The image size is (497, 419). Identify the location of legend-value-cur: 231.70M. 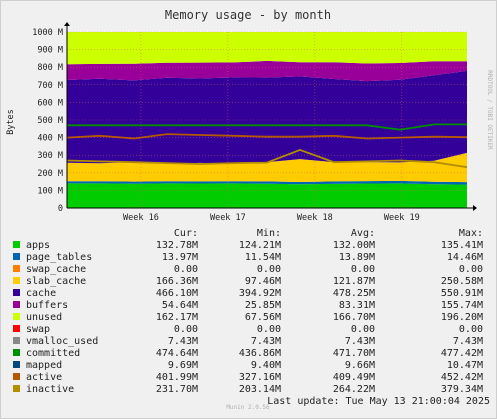
(177, 389).